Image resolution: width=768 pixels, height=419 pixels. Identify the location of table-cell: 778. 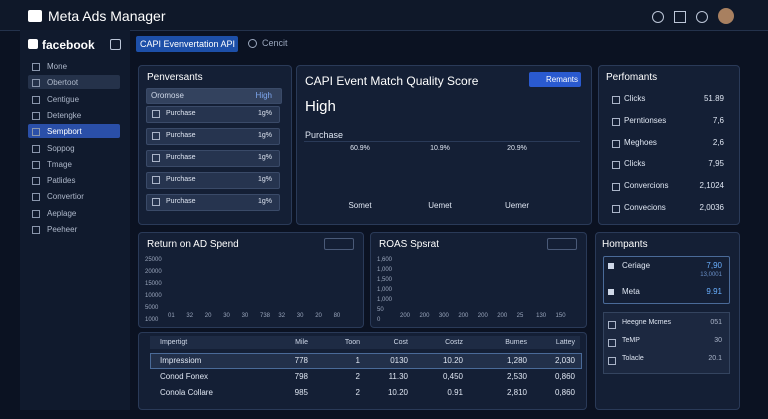
(301, 360).